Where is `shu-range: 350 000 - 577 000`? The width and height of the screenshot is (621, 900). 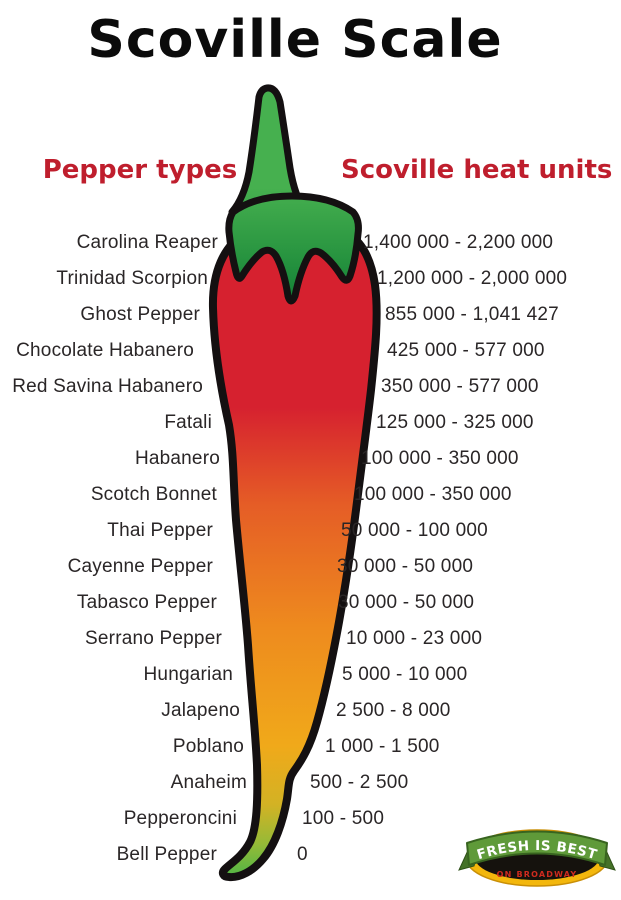 shu-range: 350 000 - 577 000 is located at coordinates (460, 386).